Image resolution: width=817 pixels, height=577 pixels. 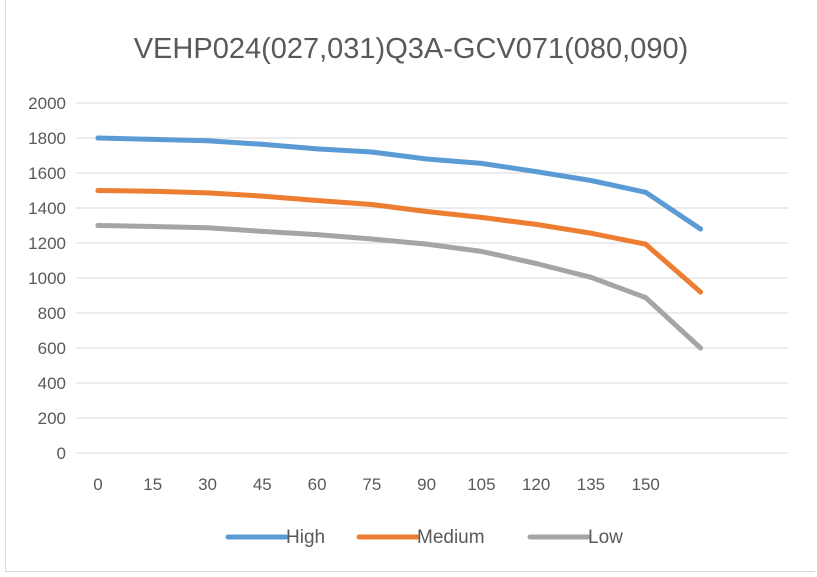 I want to click on legend-label: Low, so click(x=605, y=537).